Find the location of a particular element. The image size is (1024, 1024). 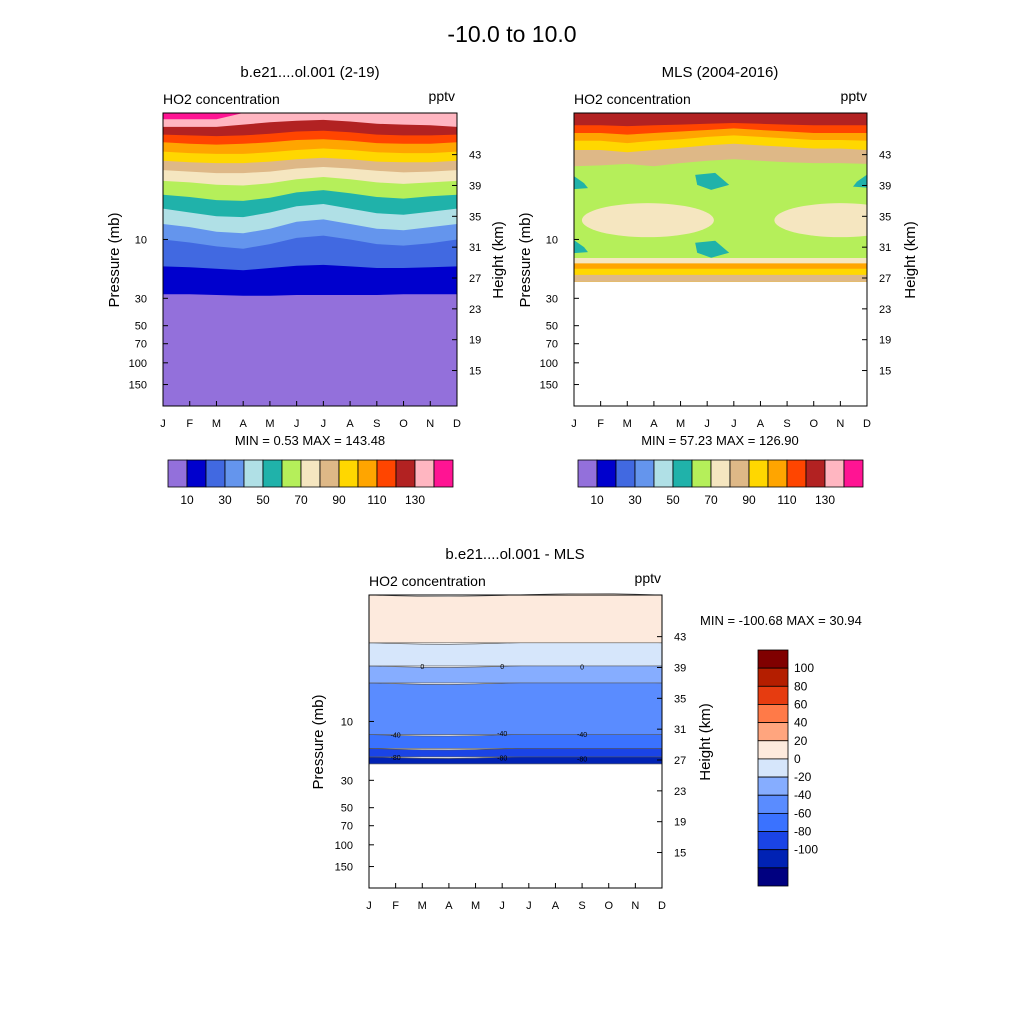

model-pressure-tick-label: 50 is located at coordinates (141, 327).